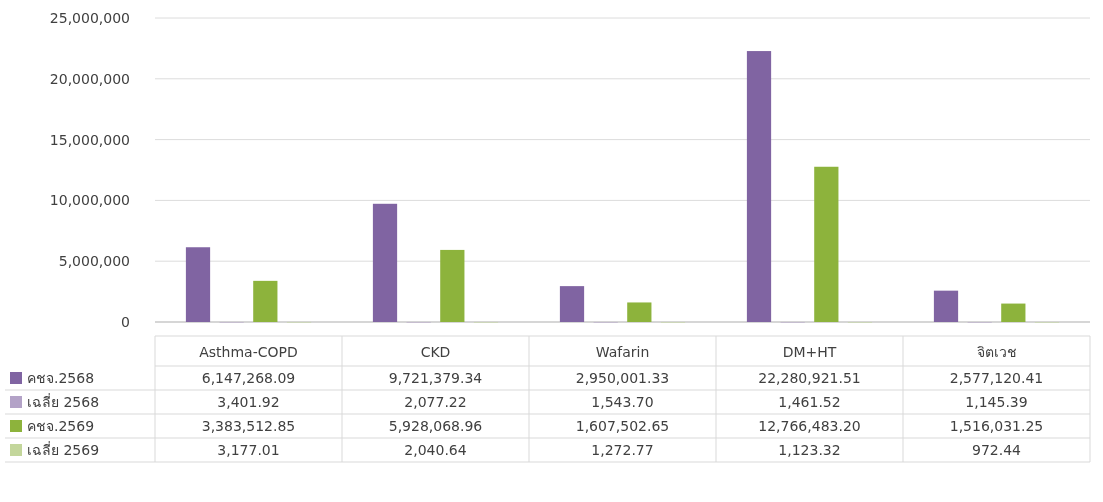  Describe the element at coordinates (996, 402) in the screenshot. I see `data-label: 1,145.39` at that location.